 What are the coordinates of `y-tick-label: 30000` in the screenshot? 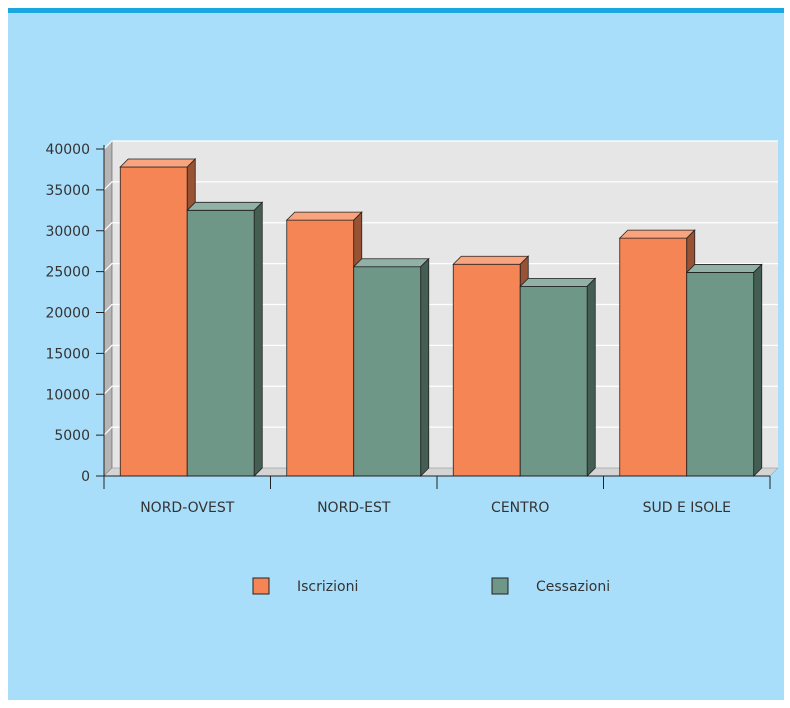 It's located at (67, 232).